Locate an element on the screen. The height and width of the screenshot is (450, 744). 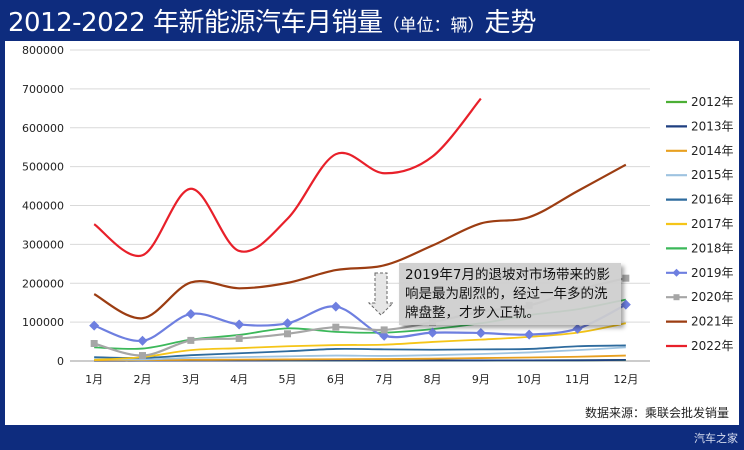
y-tick-label: 800000 is located at coordinates (43, 50).